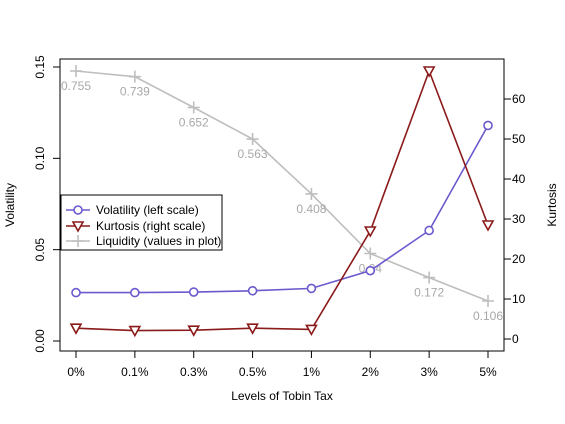 This screenshot has height=424, width=565. I want to click on x-tick-label: 5%, so click(488, 372).